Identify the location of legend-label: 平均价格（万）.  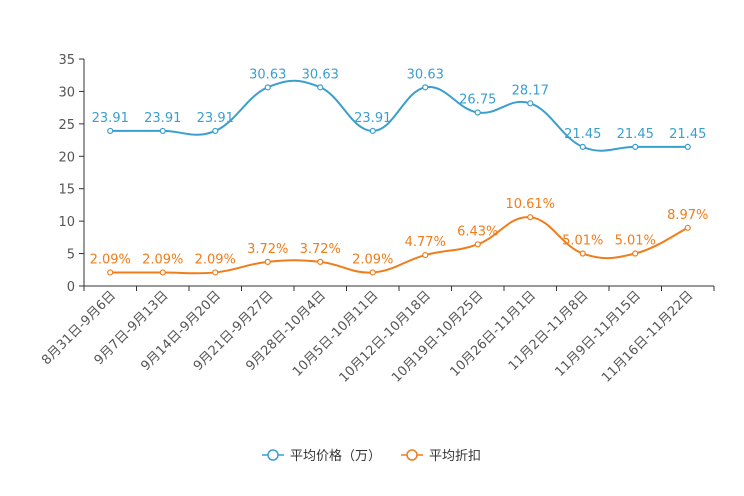
(335, 456).